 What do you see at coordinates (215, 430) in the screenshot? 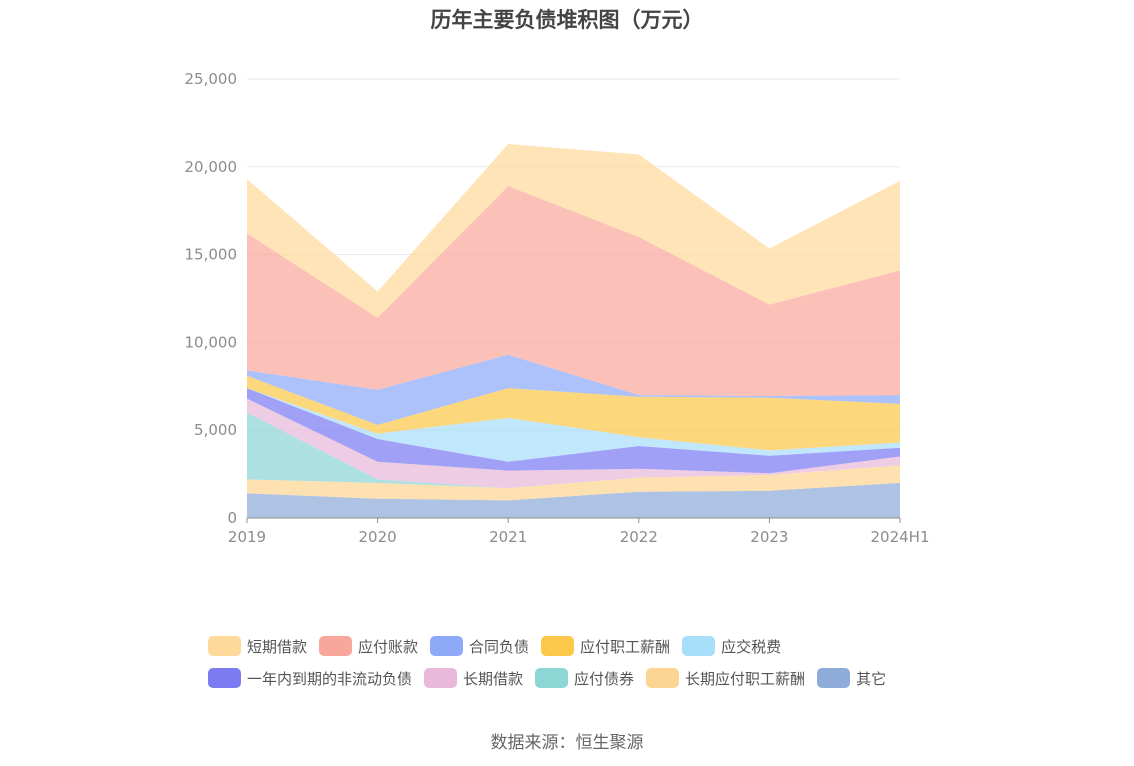
I see `y-tick-label: 5,000` at bounding box center [215, 430].